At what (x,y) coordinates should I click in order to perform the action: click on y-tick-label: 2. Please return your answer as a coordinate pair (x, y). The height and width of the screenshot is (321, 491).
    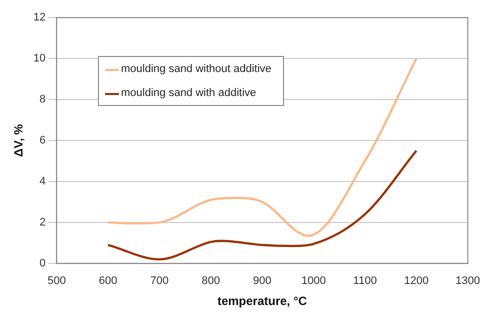
    Looking at the image, I should click on (43, 222).